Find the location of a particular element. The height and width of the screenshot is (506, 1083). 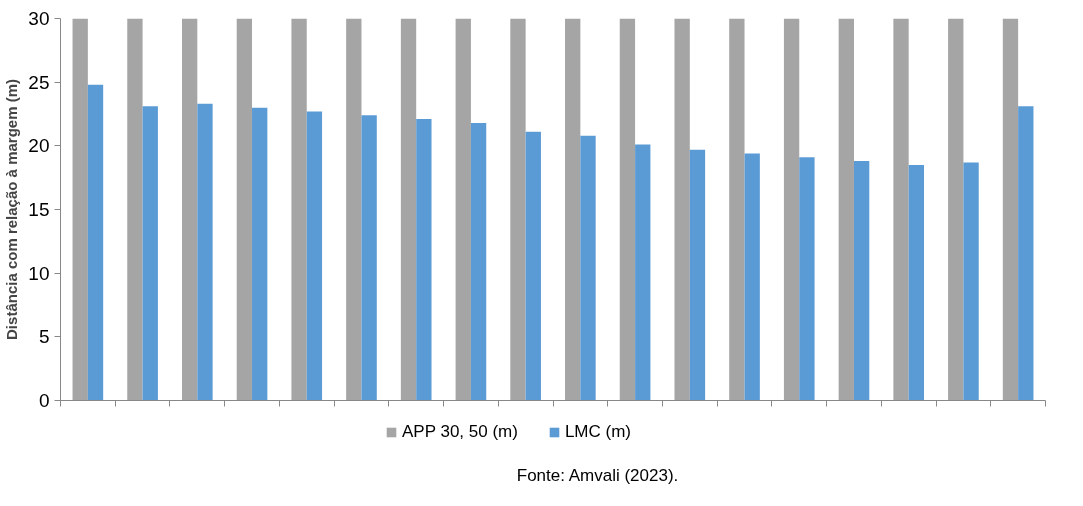

legend-label: LMC (m) is located at coordinates (598, 432).